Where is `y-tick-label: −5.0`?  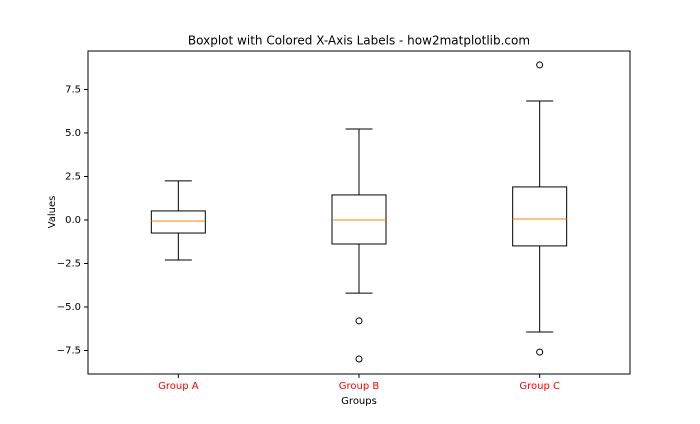
y-tick-label: −5.0 is located at coordinates (69, 307).